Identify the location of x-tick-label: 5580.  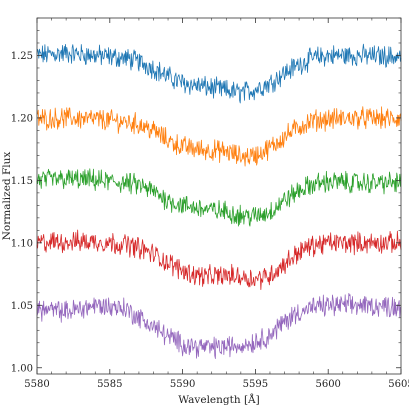
(36, 384).